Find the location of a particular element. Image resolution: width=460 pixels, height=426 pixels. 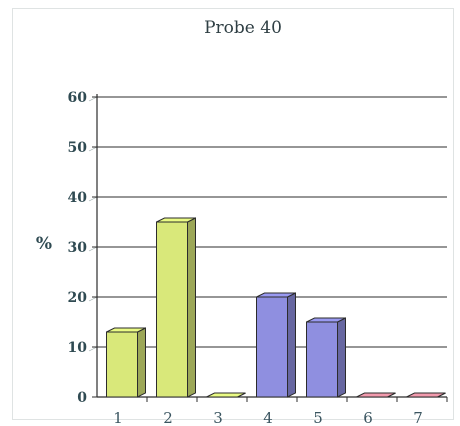

x-tick-label: 6 is located at coordinates (368, 417).